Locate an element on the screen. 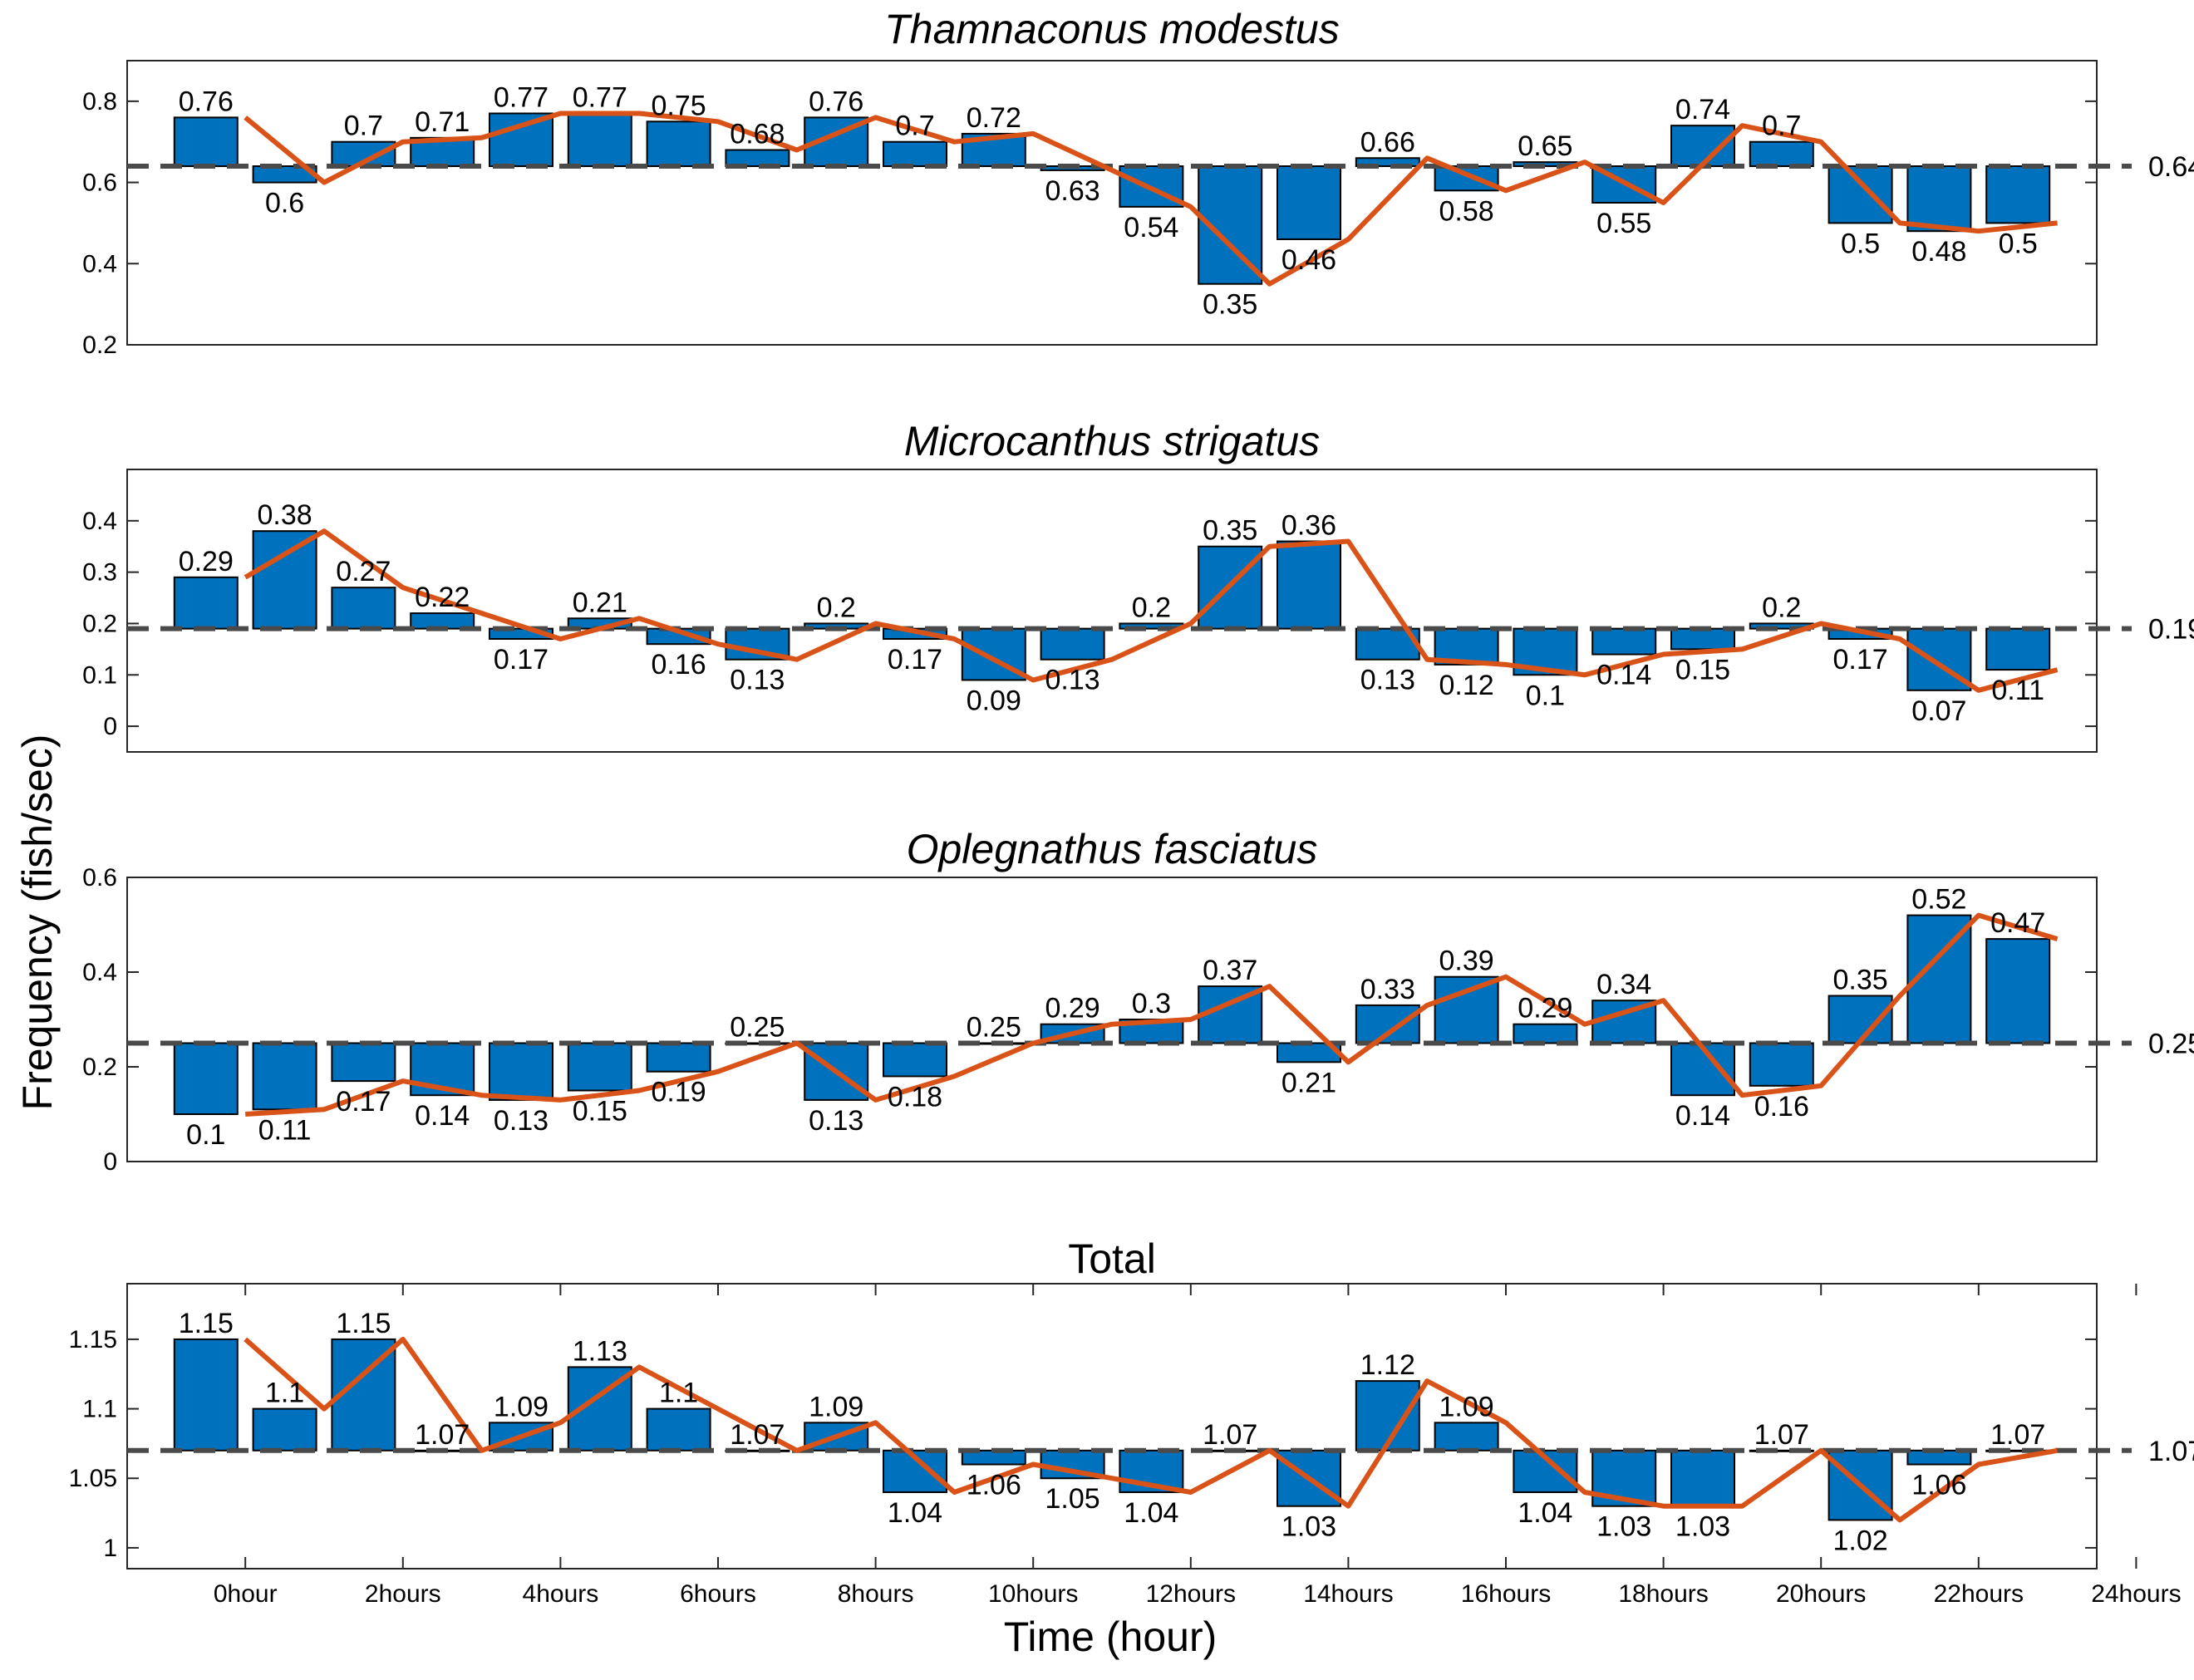 The image size is (2194, 1680). x-axis-label: Time (hour) is located at coordinates (1111, 1637).